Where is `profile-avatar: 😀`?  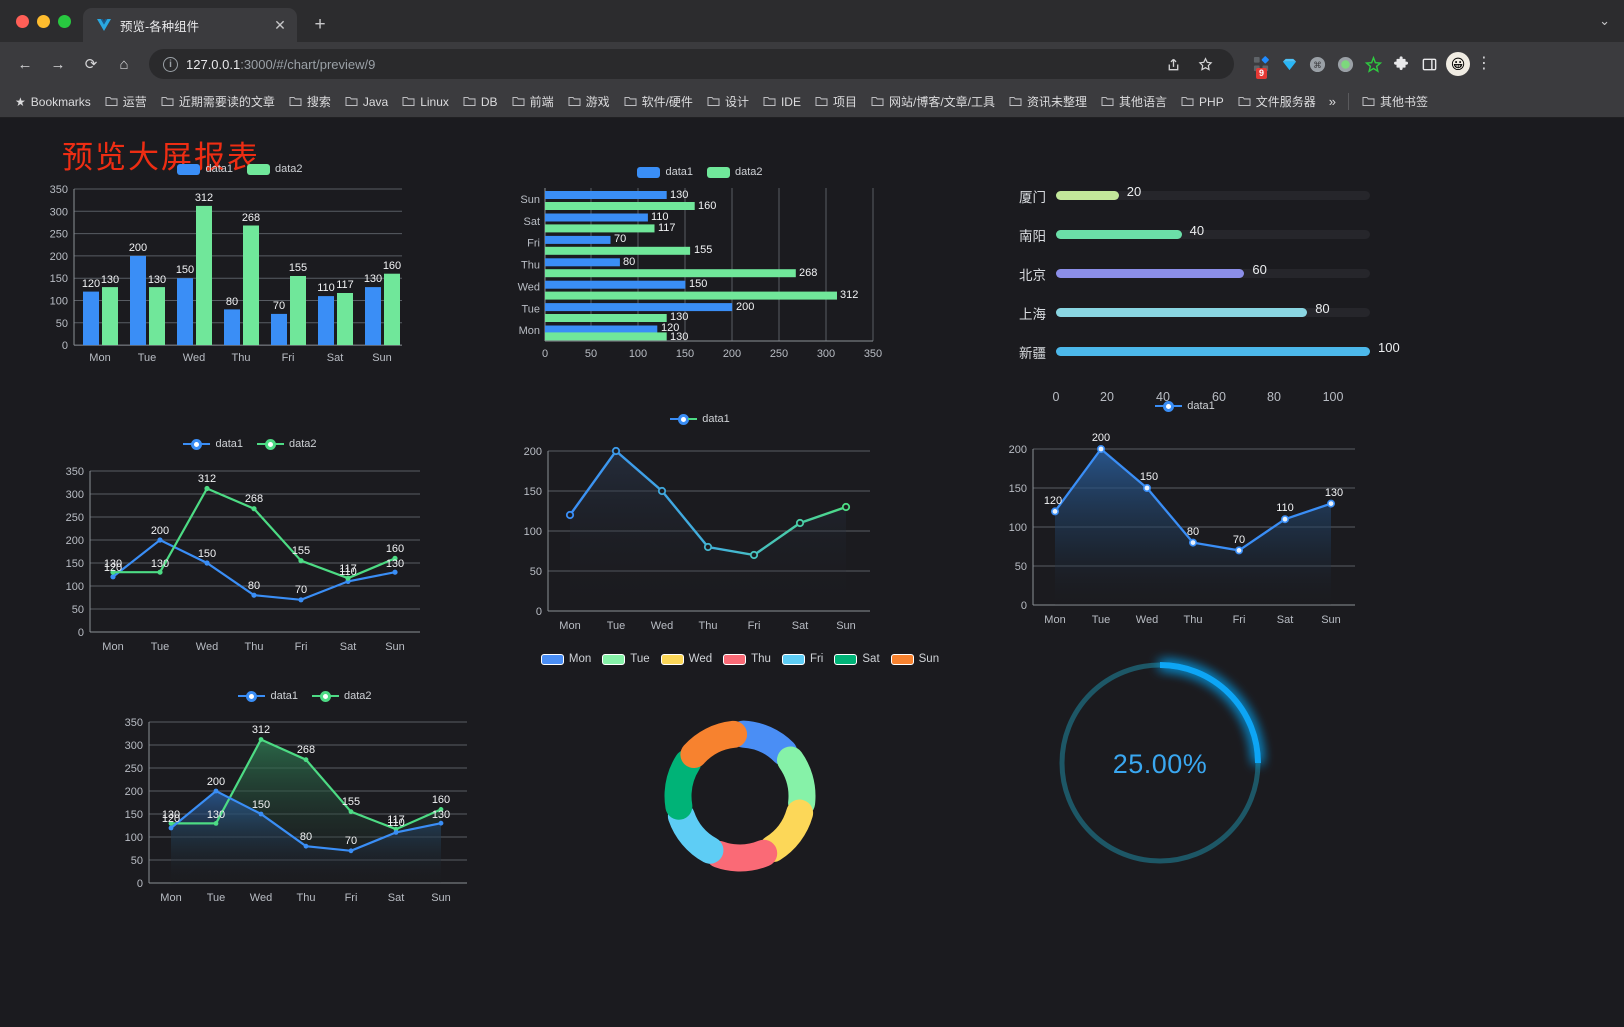
profile-avatar: 😀 is located at coordinates (1458, 64).